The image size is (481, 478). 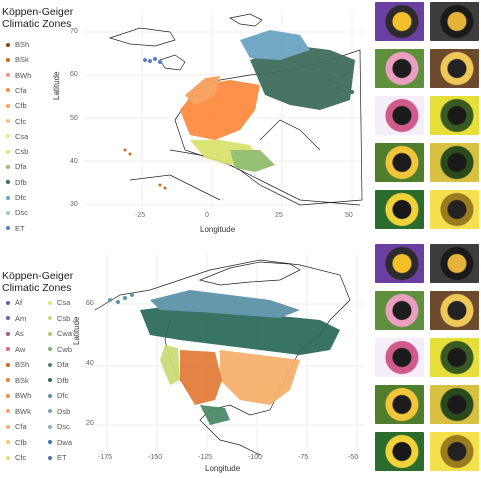 I want to click on legend-item-dfb: Dfb, so click(x=16, y=182).